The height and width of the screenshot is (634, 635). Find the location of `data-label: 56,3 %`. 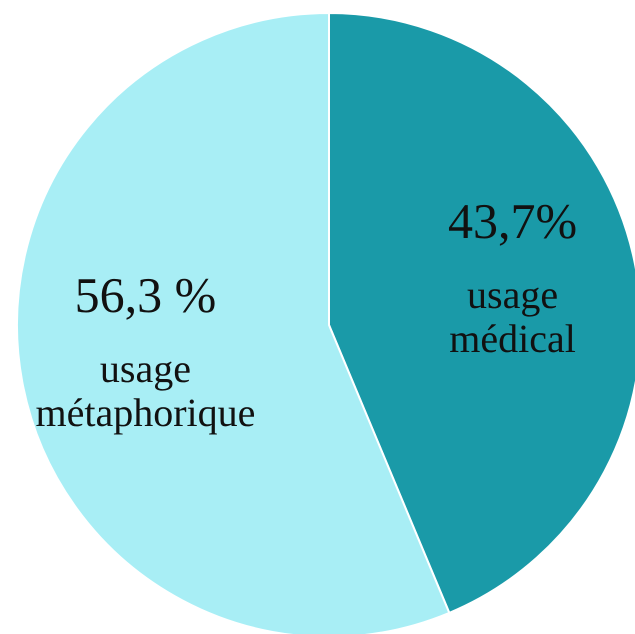

data-label: 56,3 % is located at coordinates (145, 294).